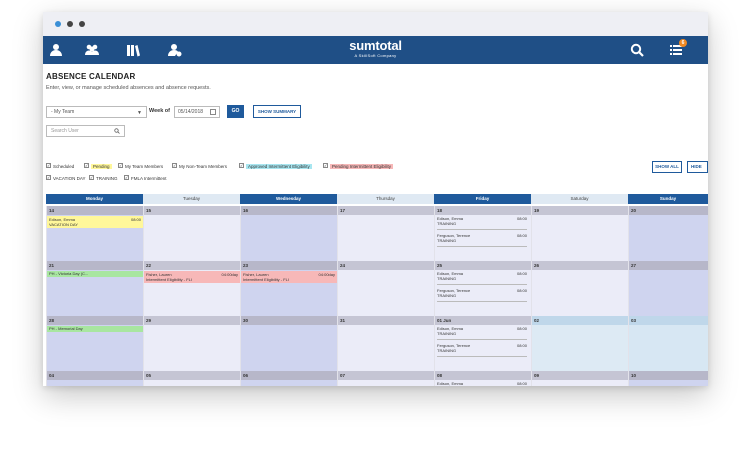 This screenshot has height=459, width=750. I want to click on team-icon, so click(92, 50).